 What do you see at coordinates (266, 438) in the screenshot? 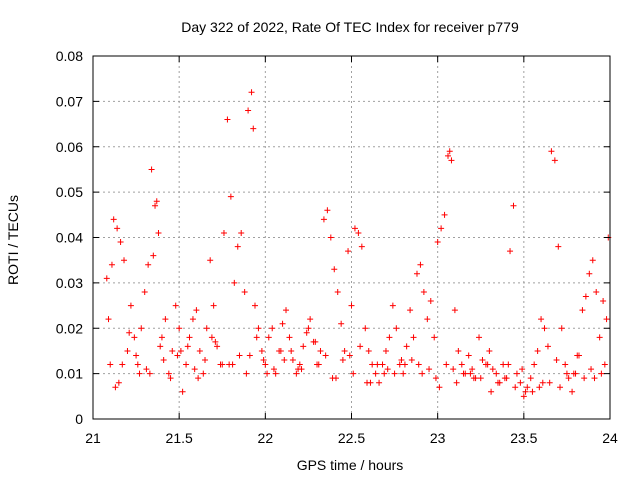
I see `x-tick-label: 22` at bounding box center [266, 438].